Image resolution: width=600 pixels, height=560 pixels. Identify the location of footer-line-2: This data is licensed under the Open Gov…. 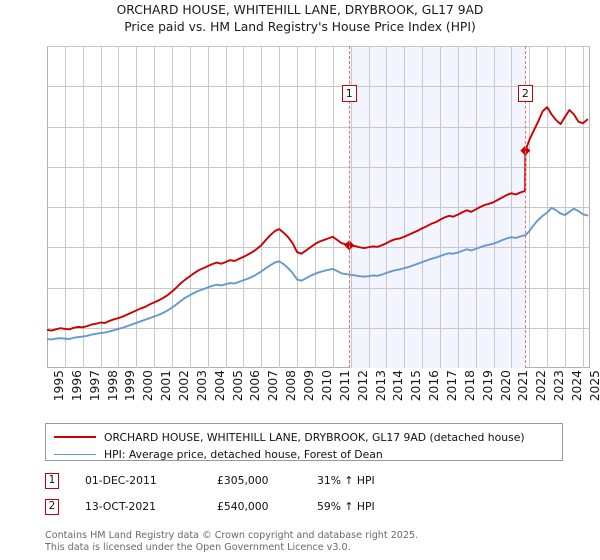
(198, 547).